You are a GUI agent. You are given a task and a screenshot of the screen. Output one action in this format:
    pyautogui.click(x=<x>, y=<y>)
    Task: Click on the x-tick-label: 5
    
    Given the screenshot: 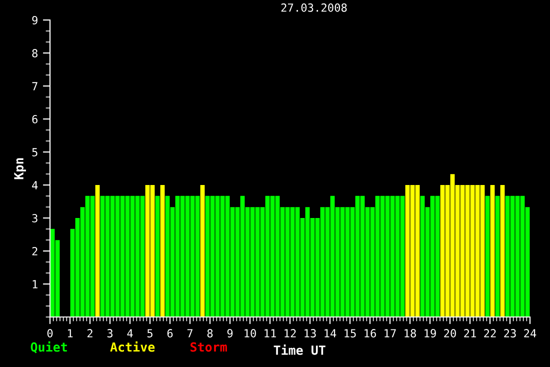 What is the action you would take?
    pyautogui.click(x=149, y=333)
    